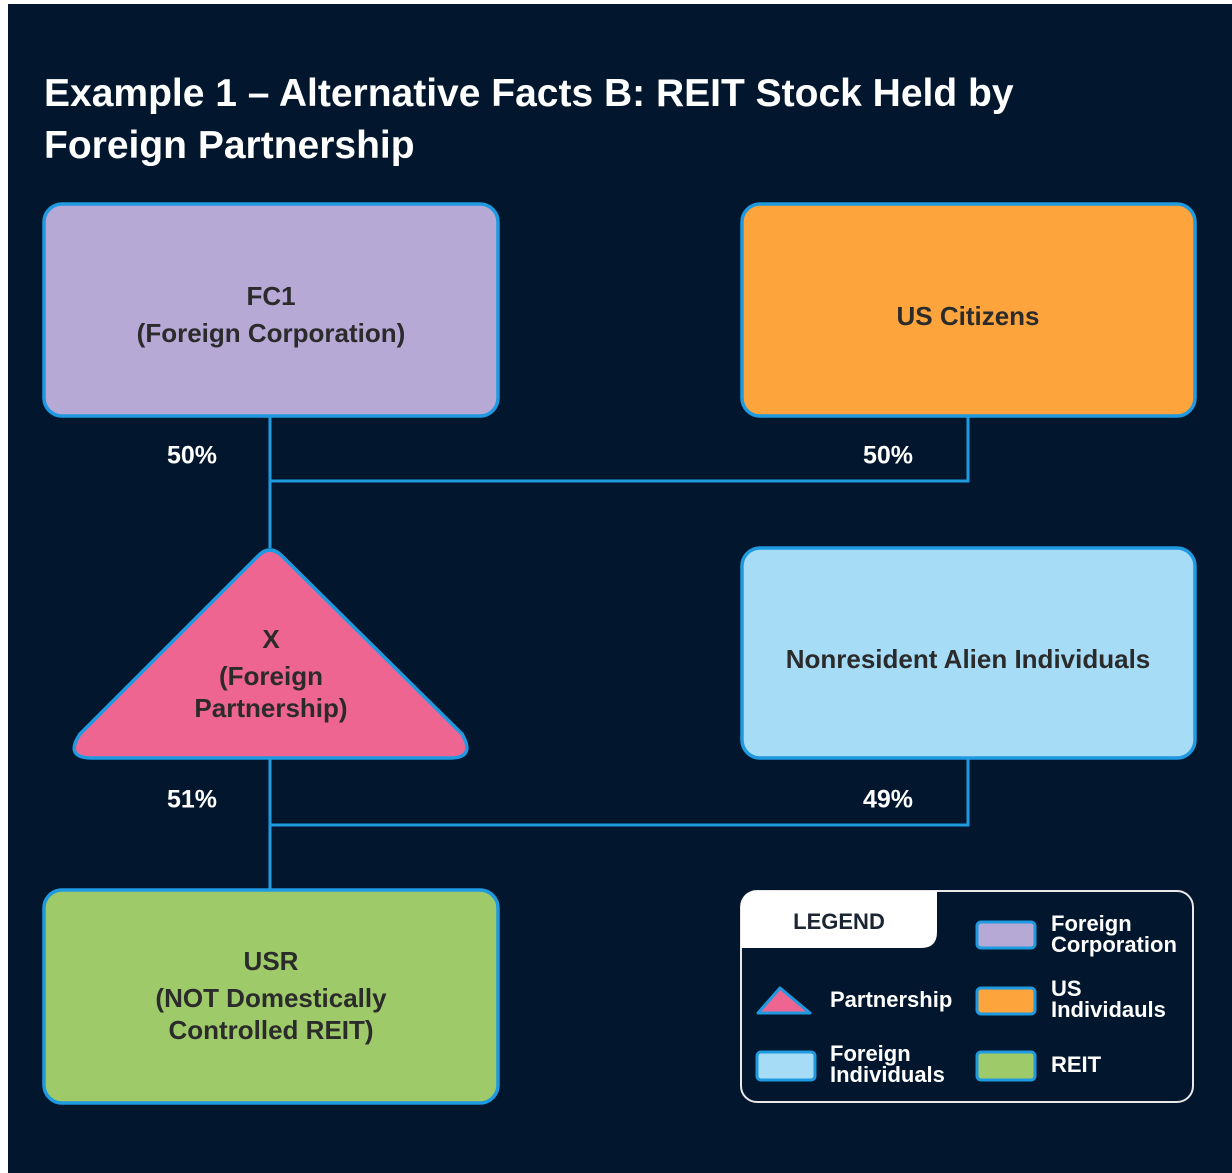 The height and width of the screenshot is (1173, 1232). I want to click on node-us, so click(968, 310).